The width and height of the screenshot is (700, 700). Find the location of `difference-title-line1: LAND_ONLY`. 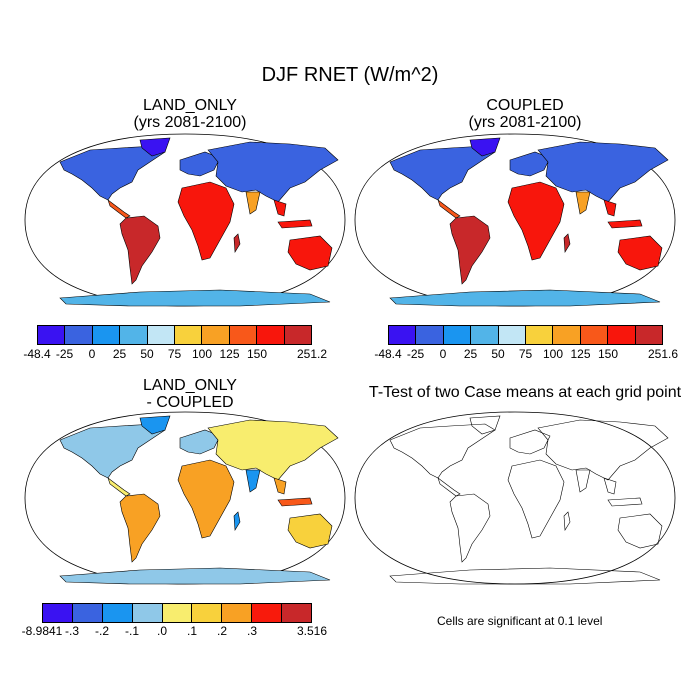

difference-title-line1: LAND_ONLY is located at coordinates (190, 385).